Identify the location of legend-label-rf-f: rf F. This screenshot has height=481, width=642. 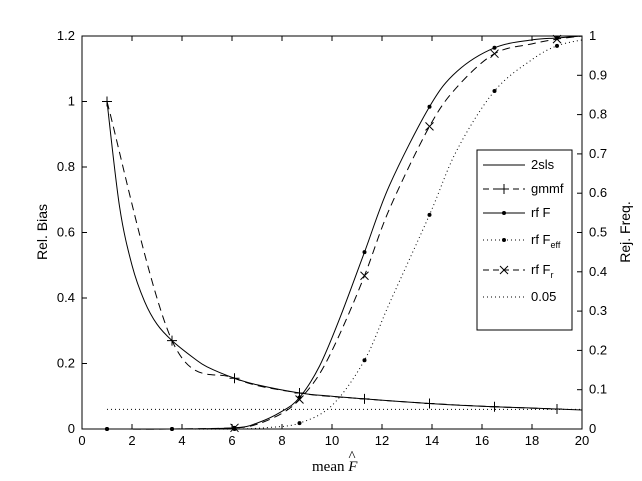
(541, 212).